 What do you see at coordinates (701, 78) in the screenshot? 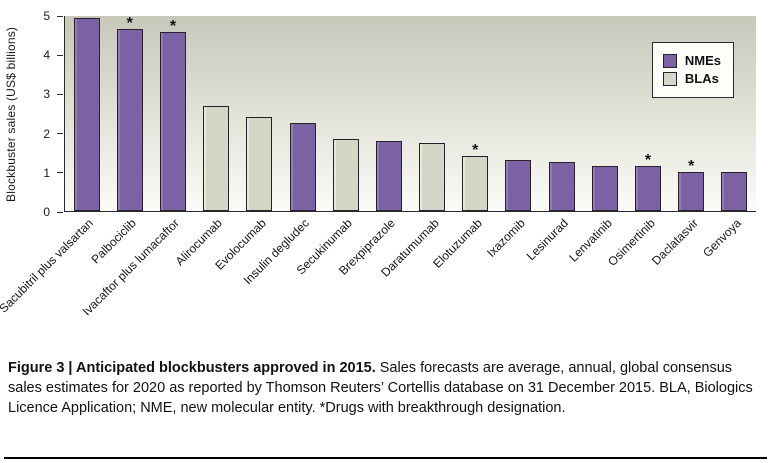
I see `legend-label-bla: BLAs` at bounding box center [701, 78].